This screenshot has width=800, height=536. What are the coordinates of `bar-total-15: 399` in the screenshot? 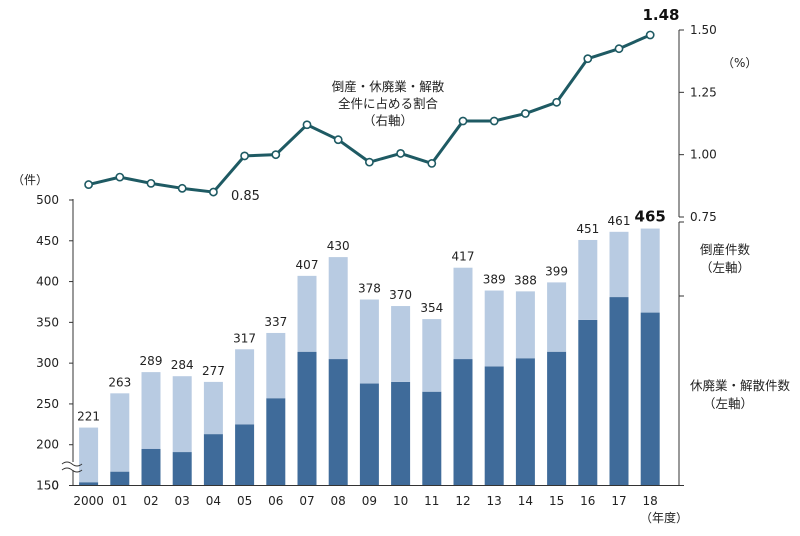 It's located at (556, 271).